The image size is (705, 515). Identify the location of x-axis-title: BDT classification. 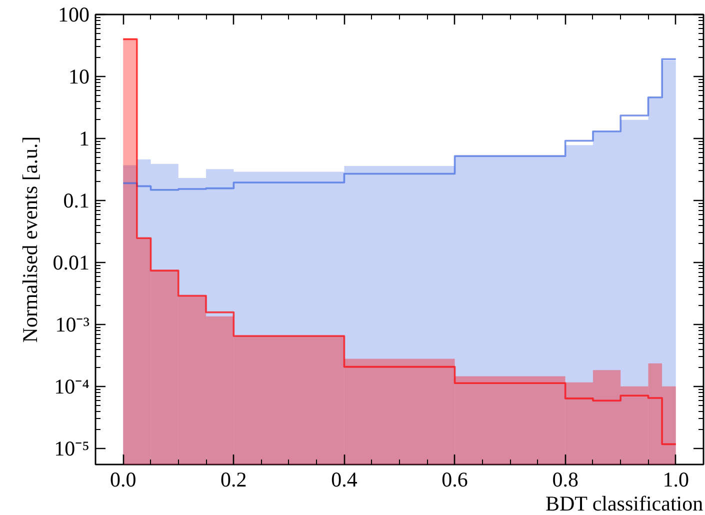
(624, 503).